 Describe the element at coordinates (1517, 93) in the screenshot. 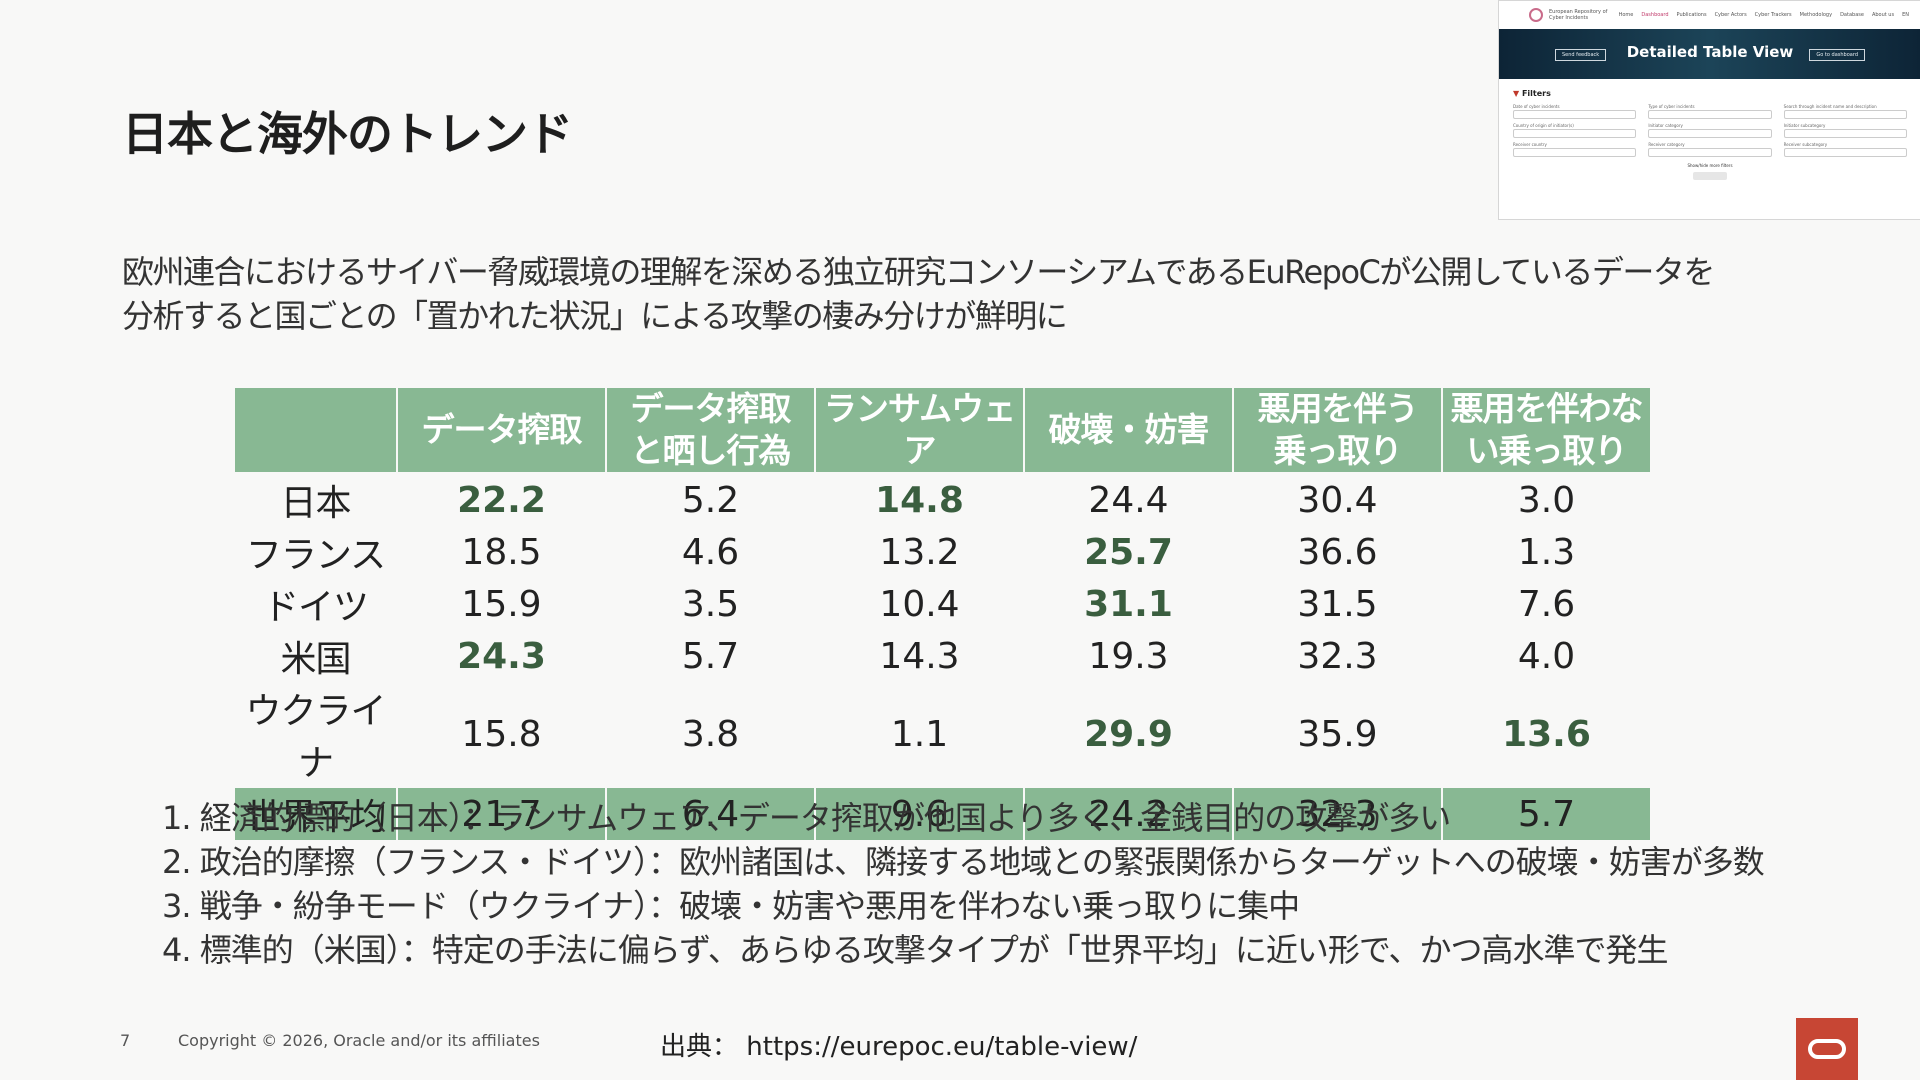

I see `filter-triangle-icon: ▼` at that location.